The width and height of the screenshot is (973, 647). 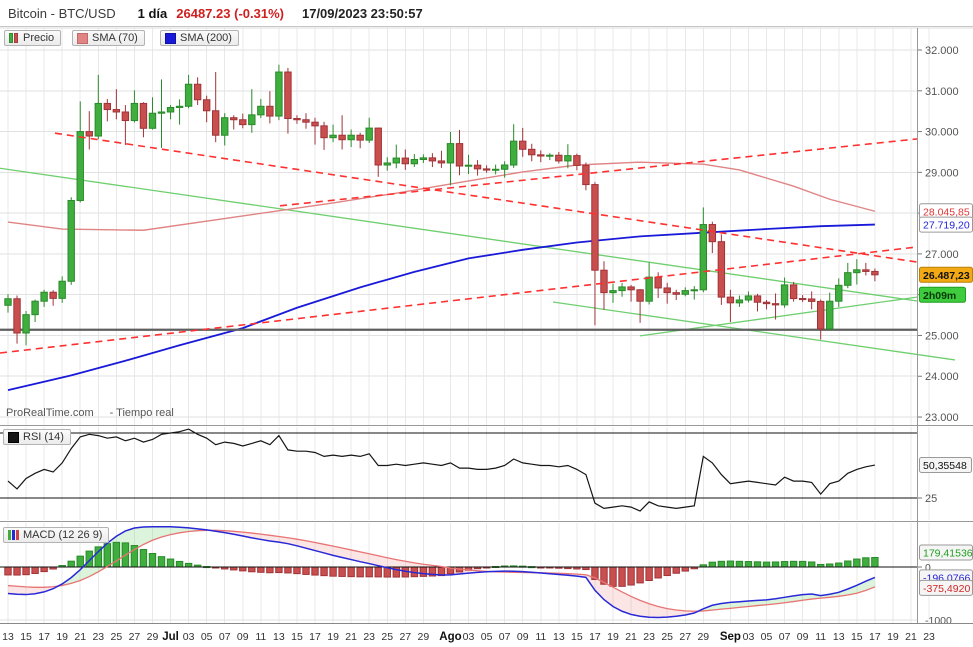 I want to click on macd-indicator-chip: MACD (12 26 9), so click(x=56, y=535).